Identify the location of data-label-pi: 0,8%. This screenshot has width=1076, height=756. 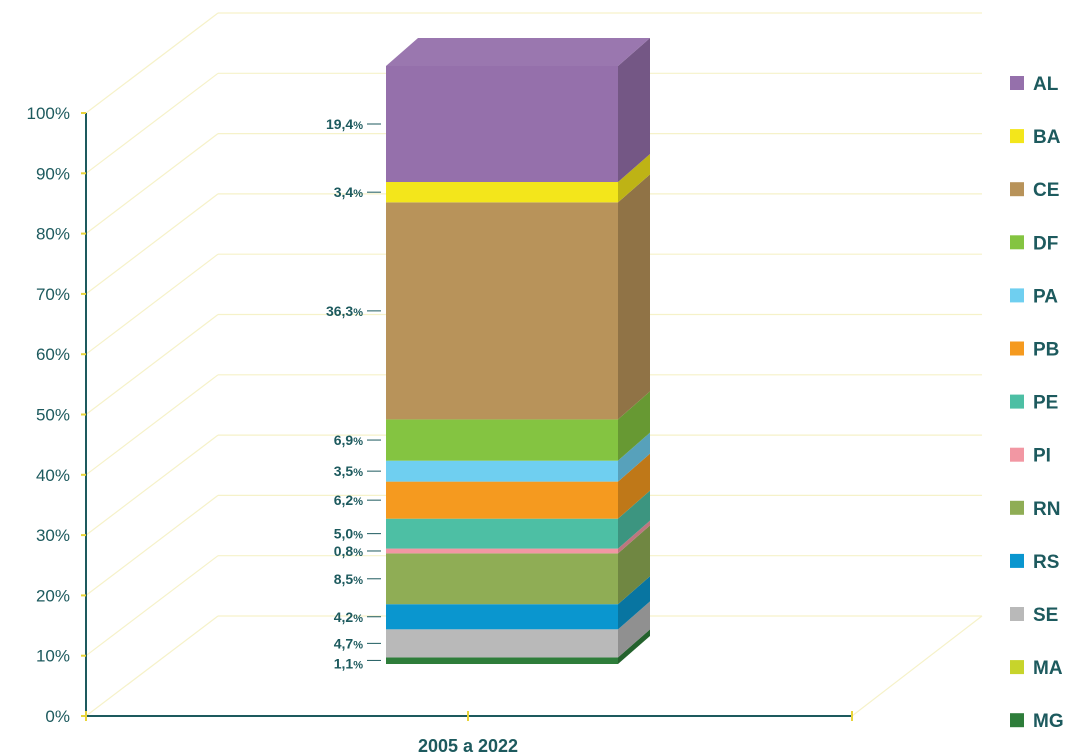
(357, 551).